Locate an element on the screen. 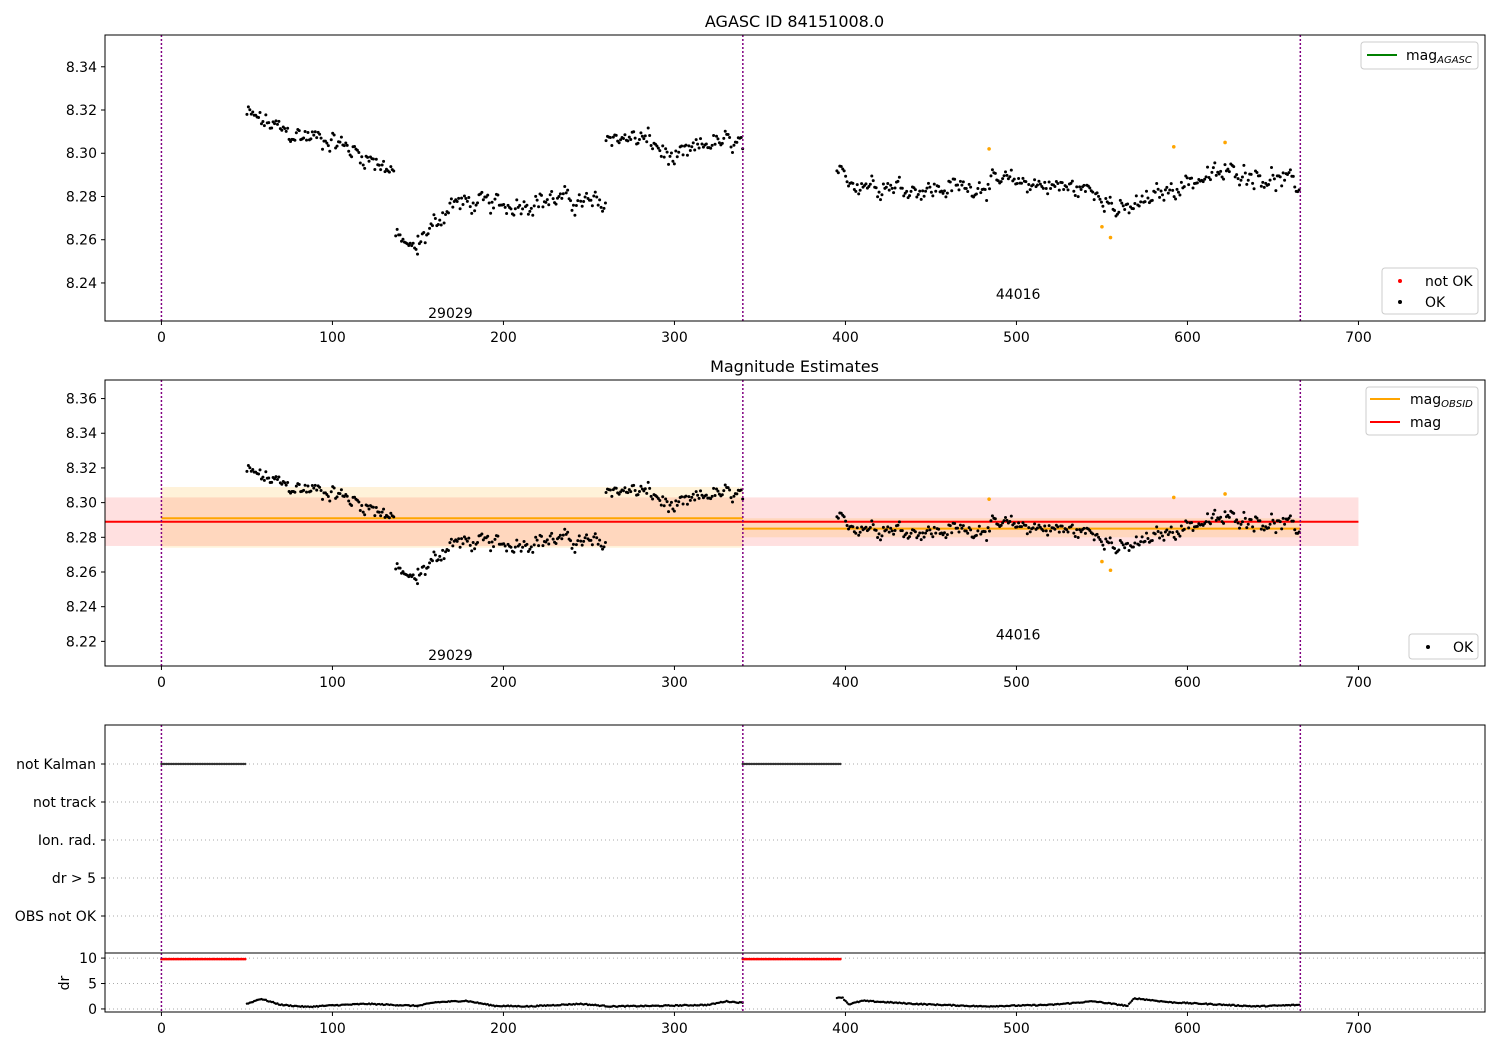  x-tick-label: 100 is located at coordinates (332, 1029).